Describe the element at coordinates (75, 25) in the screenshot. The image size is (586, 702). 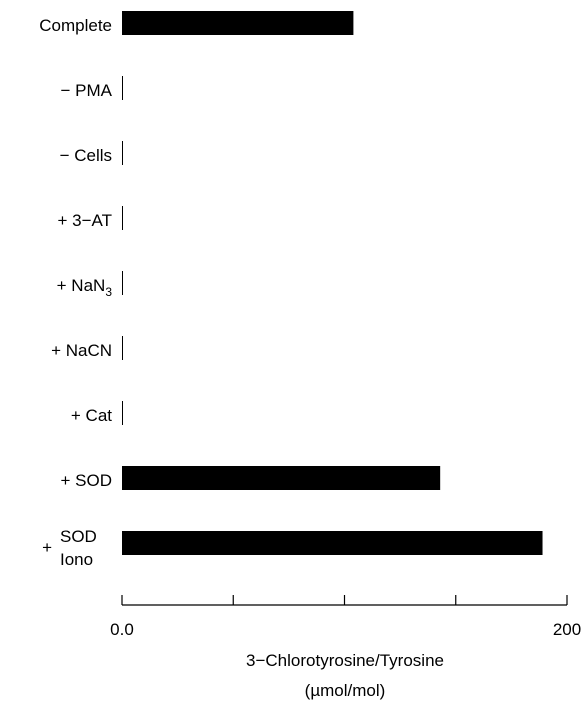
I see `category-label-complete: Complete` at that location.